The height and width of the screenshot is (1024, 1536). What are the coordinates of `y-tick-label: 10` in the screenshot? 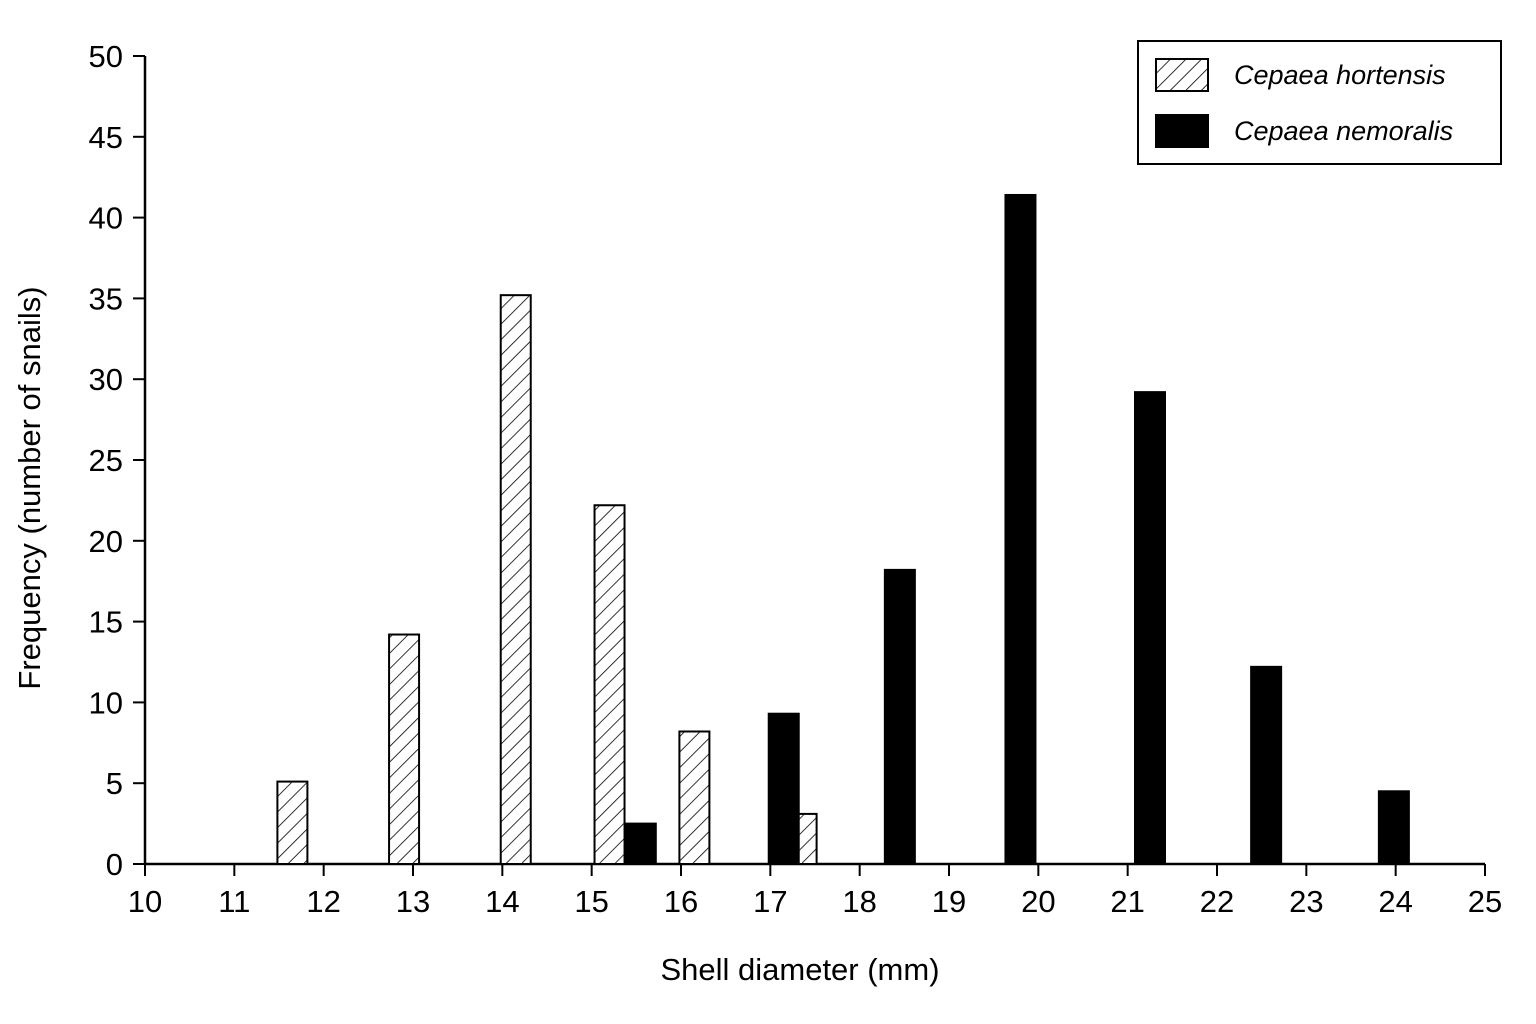 It's located at (106, 702).